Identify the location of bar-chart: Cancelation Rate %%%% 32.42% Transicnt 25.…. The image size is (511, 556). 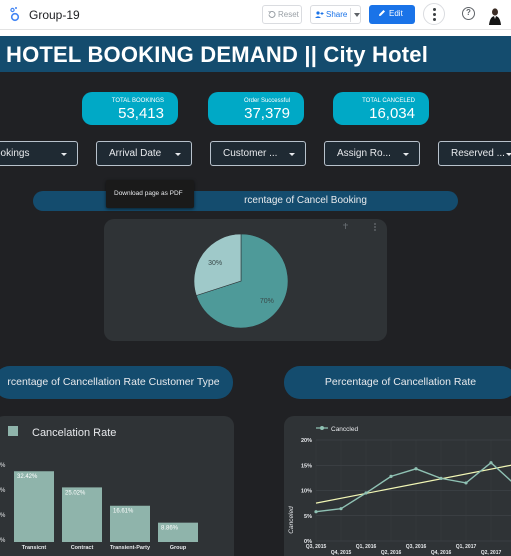
(99, 488).